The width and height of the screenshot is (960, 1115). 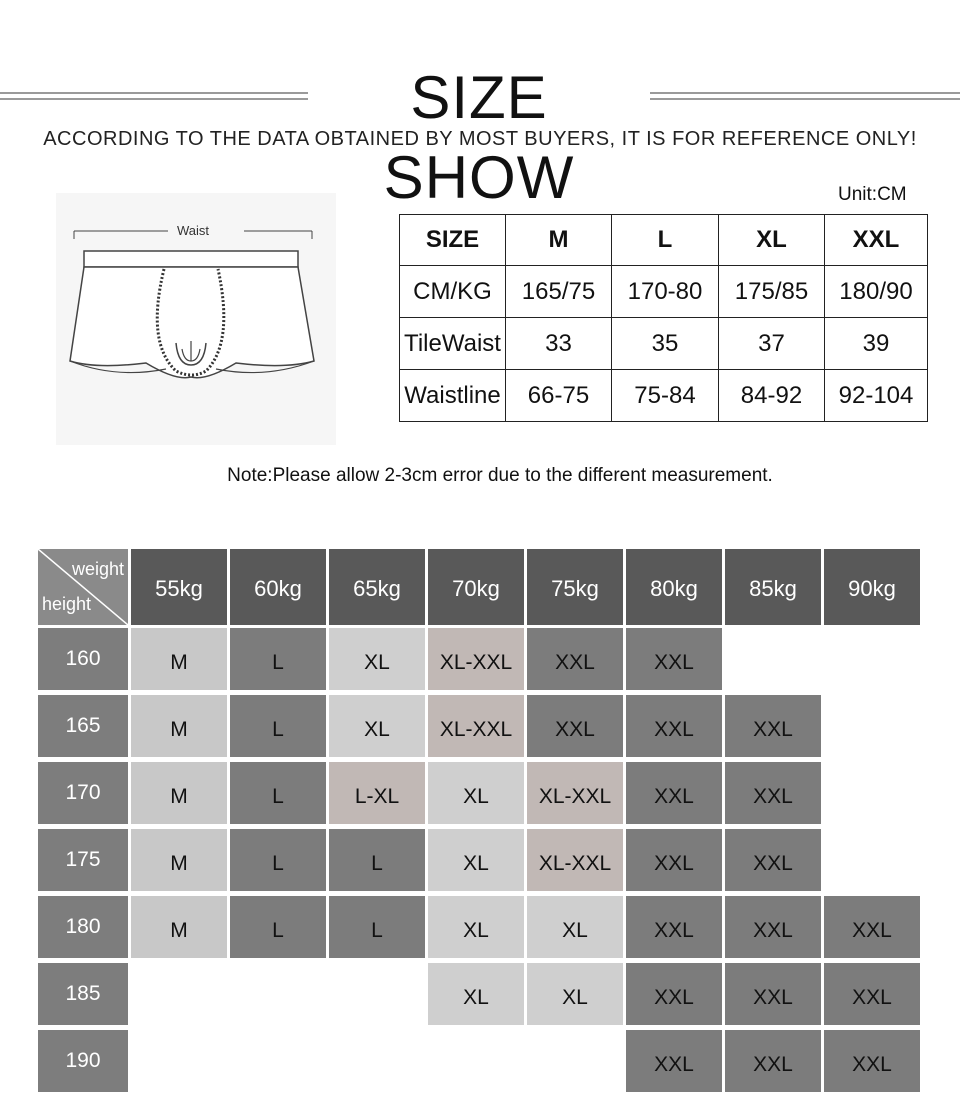 What do you see at coordinates (771, 343) in the screenshot?
I see `size-chart-cell: 37` at bounding box center [771, 343].